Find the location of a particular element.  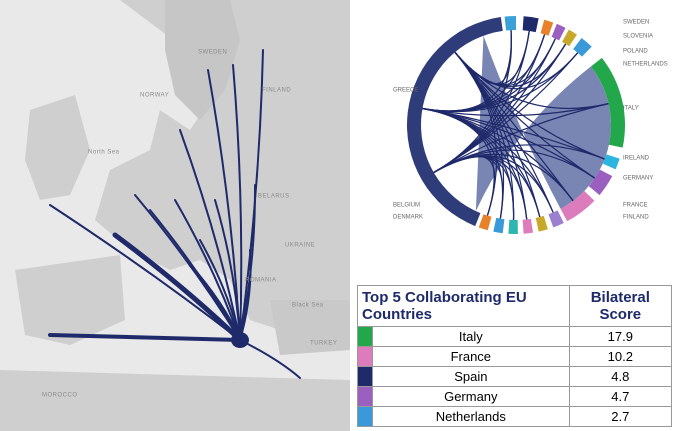

table-header: Bilateral Score is located at coordinates (620, 306).